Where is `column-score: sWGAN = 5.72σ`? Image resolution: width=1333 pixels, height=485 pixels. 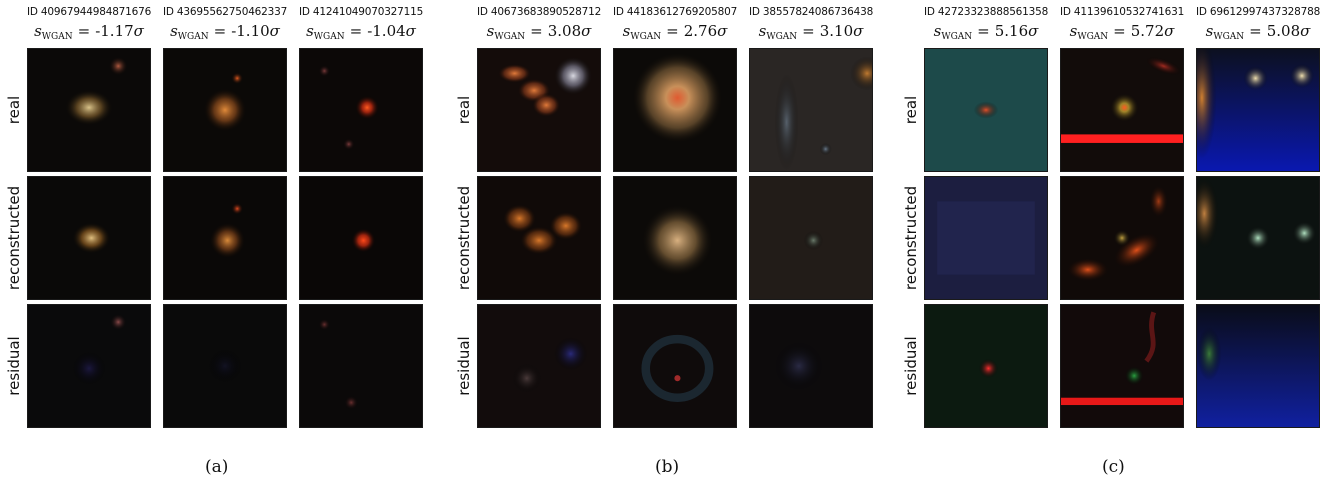 column-score: sWGAN = 5.72σ is located at coordinates (1122, 32).